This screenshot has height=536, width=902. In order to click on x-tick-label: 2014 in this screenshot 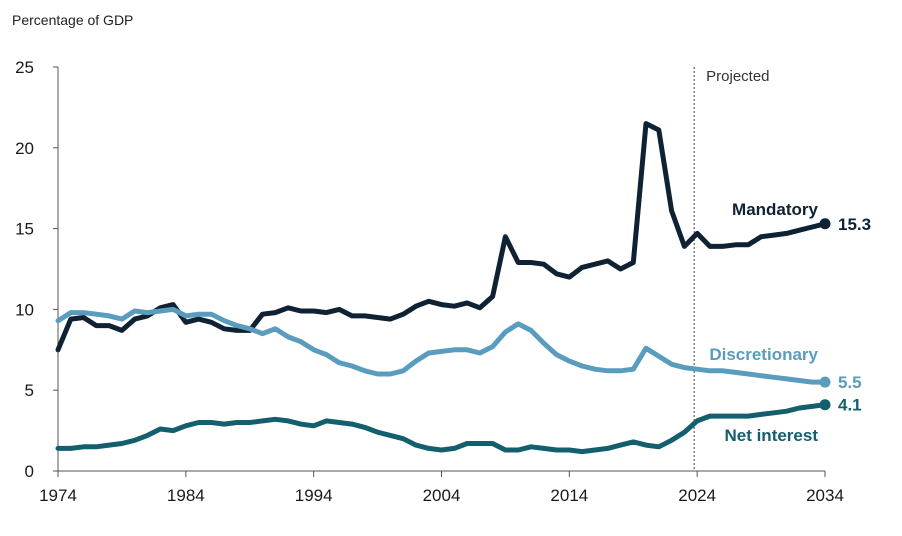, I will do `click(569, 495)`.